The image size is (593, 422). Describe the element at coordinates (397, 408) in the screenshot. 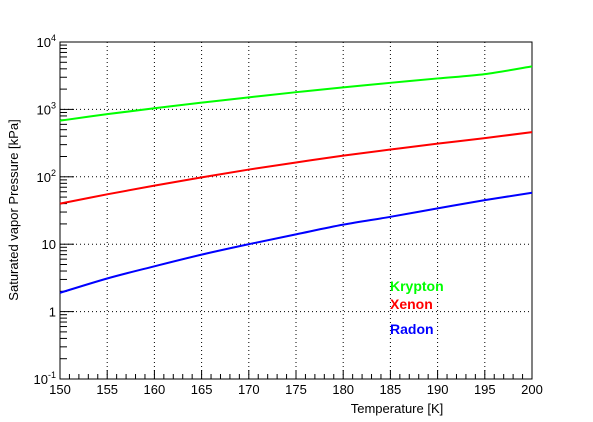

I see `x-axis-title: Temperature [K]` at that location.